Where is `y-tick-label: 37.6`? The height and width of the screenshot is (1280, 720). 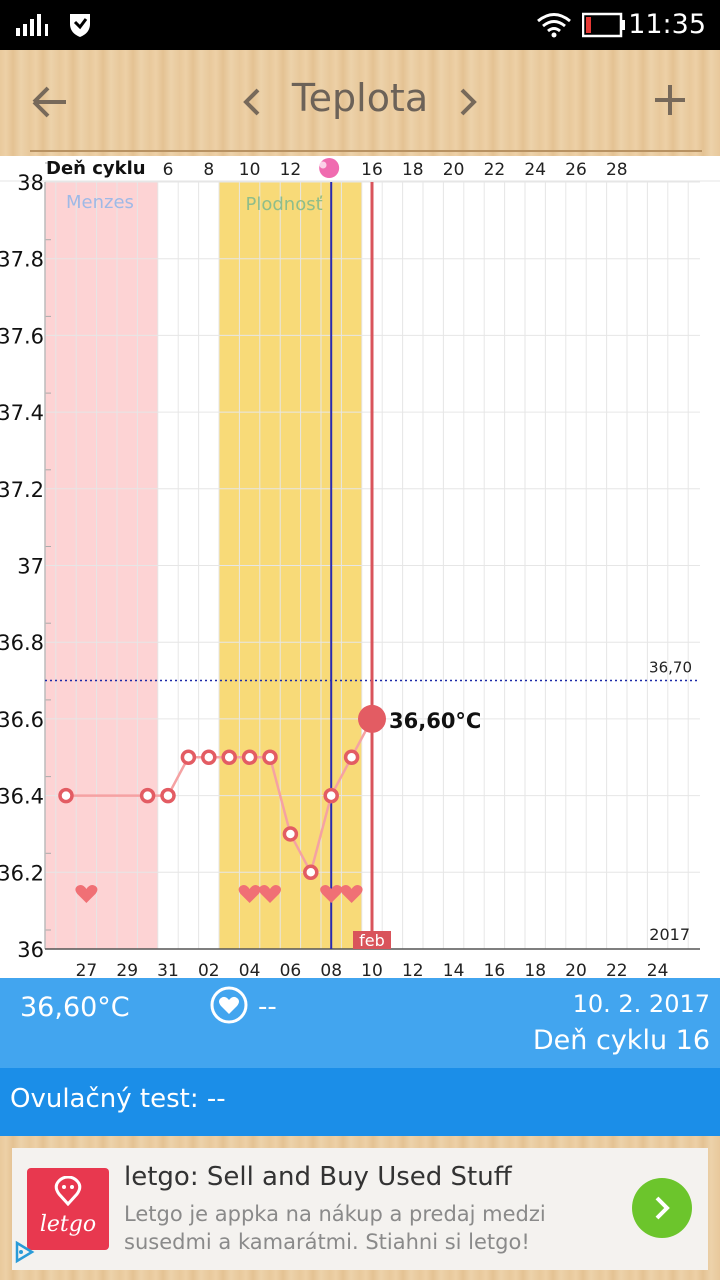 y-tick-label: 37.6 is located at coordinates (22, 336).